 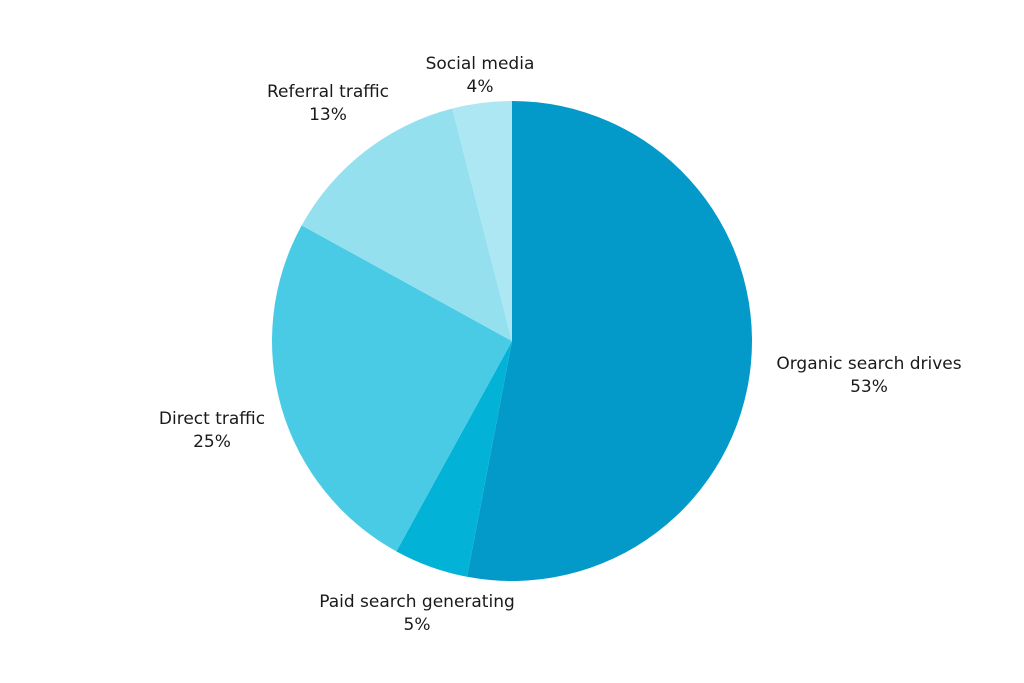 I want to click on slice-value-label: 5%, so click(x=417, y=625).